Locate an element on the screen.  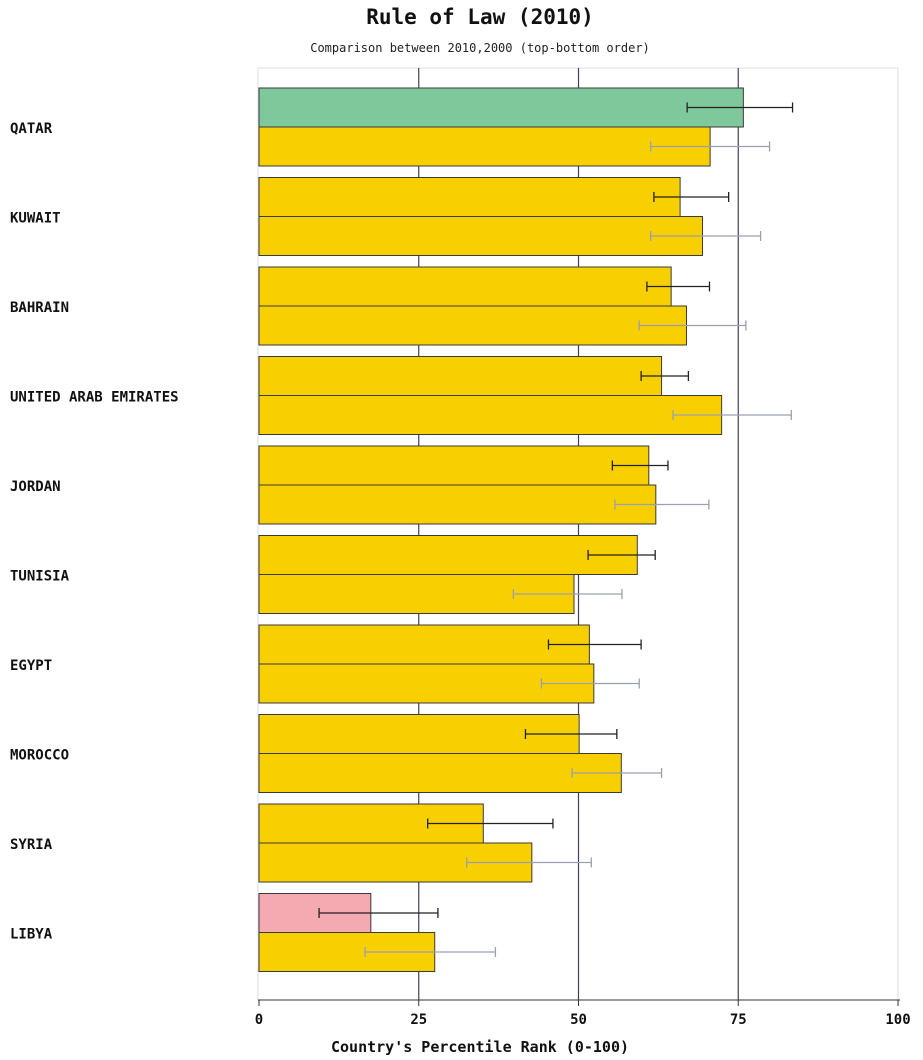
x-tick-label: 75 is located at coordinates (738, 1020).